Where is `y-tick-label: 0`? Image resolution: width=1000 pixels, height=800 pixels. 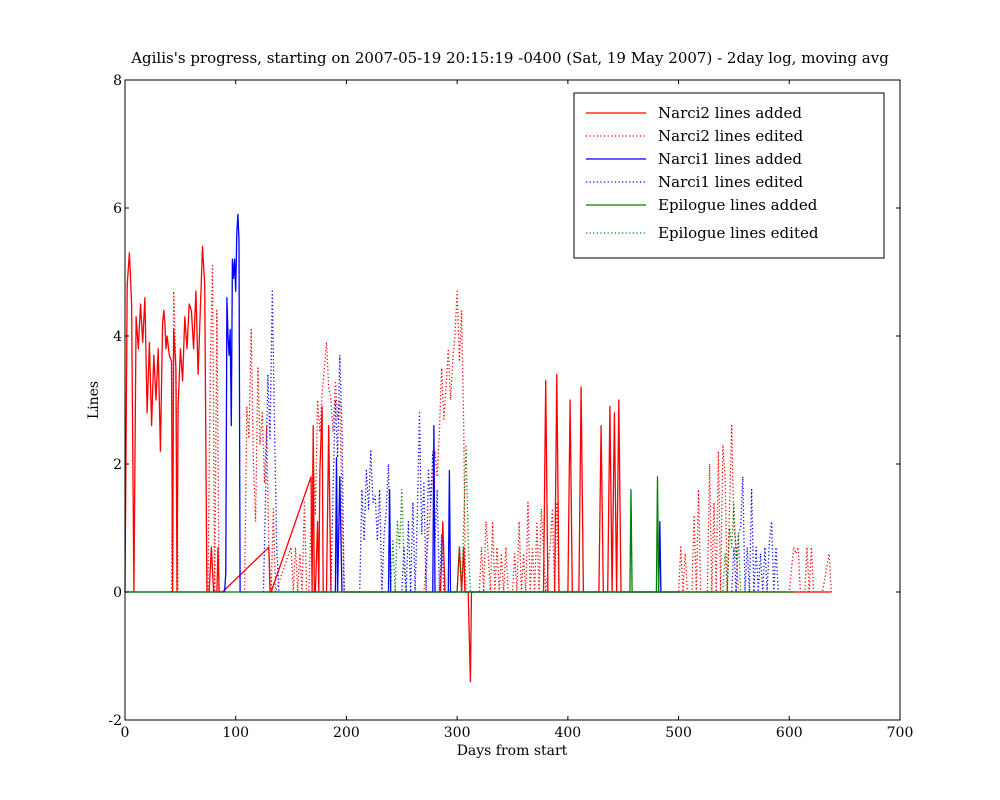 y-tick-label: 0 is located at coordinates (117, 593).